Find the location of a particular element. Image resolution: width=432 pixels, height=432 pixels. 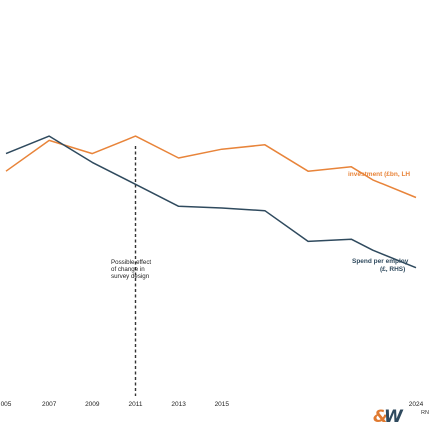

logo-w: W is located at coordinates (394, 417).